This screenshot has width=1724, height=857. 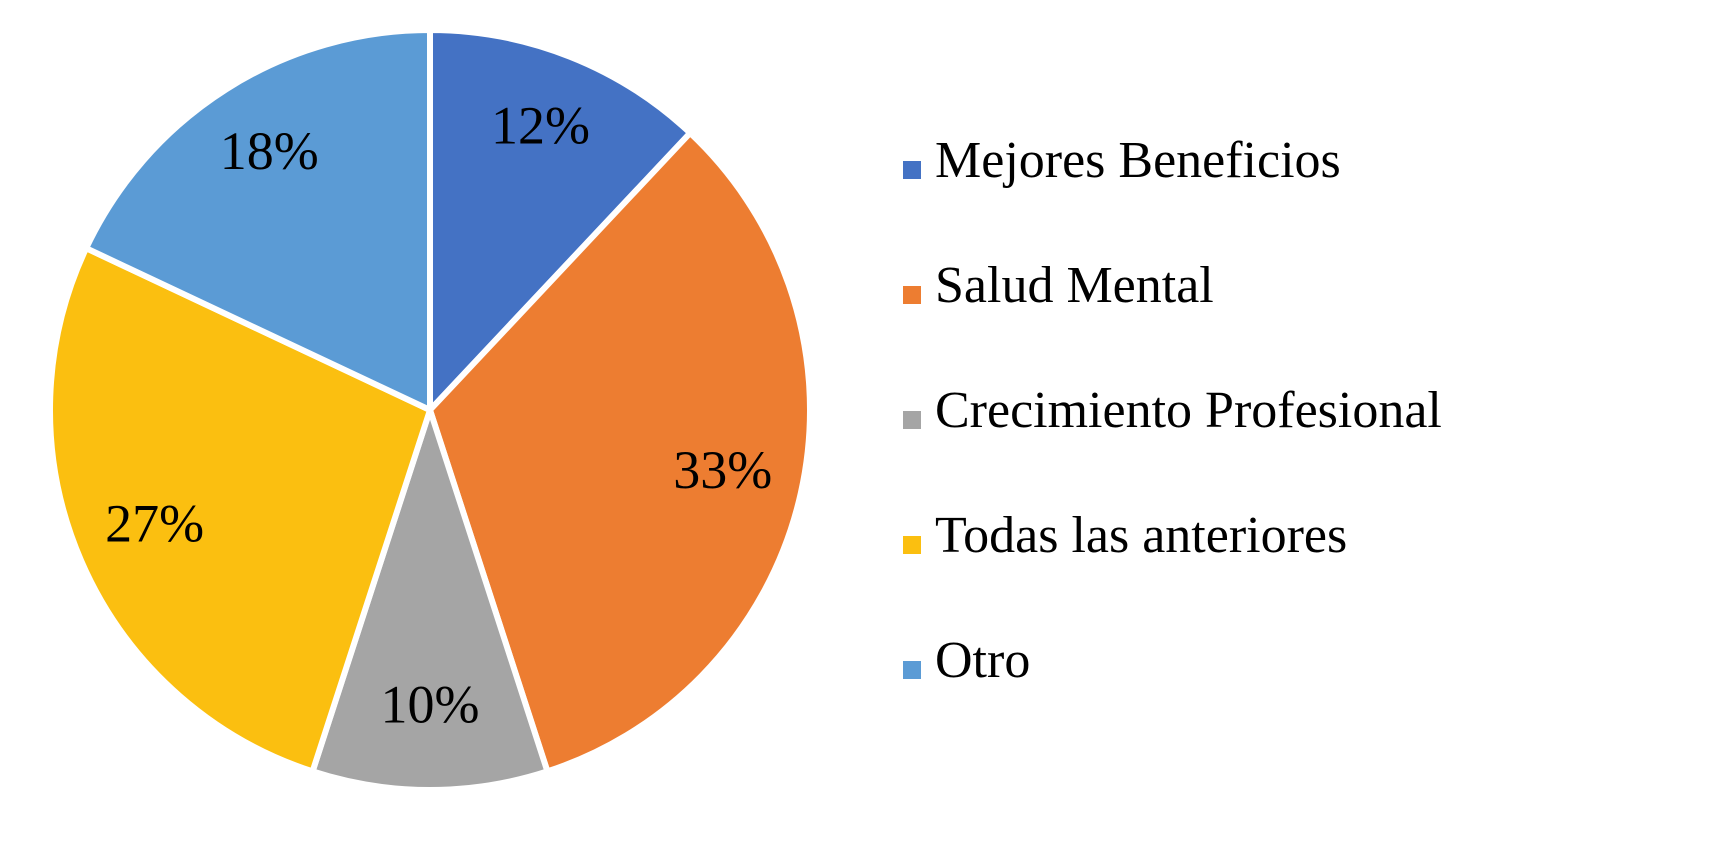 What do you see at coordinates (1138, 160) in the screenshot?
I see `legend-label: Mejores Beneficios` at bounding box center [1138, 160].